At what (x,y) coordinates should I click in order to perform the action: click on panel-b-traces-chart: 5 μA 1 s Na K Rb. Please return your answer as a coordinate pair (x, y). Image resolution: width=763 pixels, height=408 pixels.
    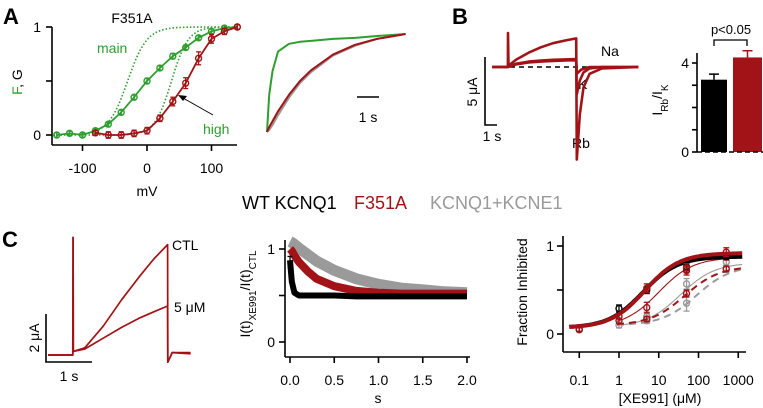
    Looking at the image, I should click on (551, 96).